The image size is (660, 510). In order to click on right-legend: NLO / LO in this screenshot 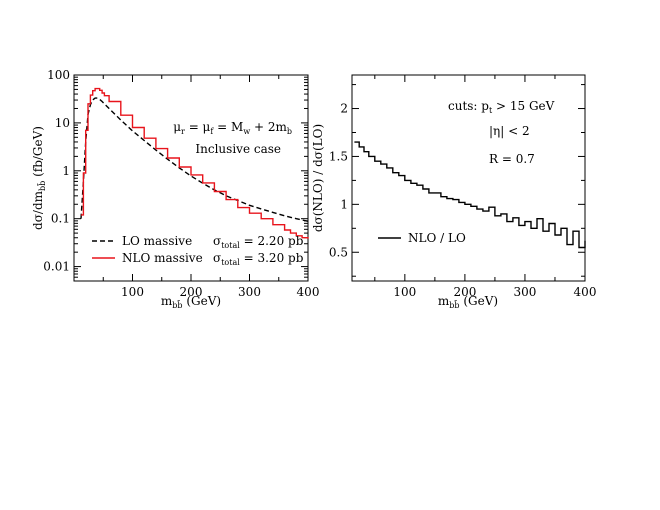, I will do `click(422, 238)`.